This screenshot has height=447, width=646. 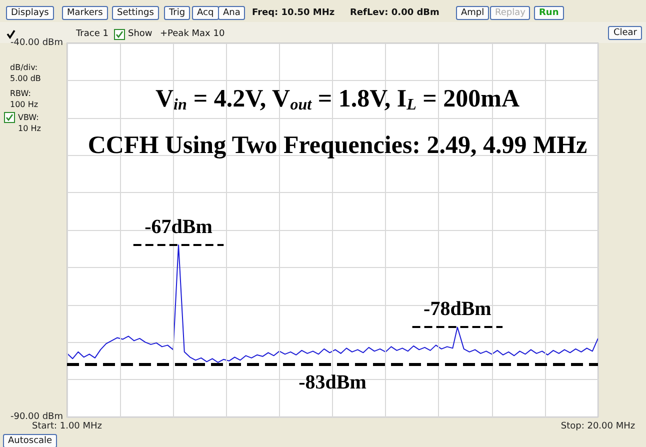 What do you see at coordinates (30, 123) in the screenshot?
I see `text: VBW: 10 Hz` at bounding box center [30, 123].